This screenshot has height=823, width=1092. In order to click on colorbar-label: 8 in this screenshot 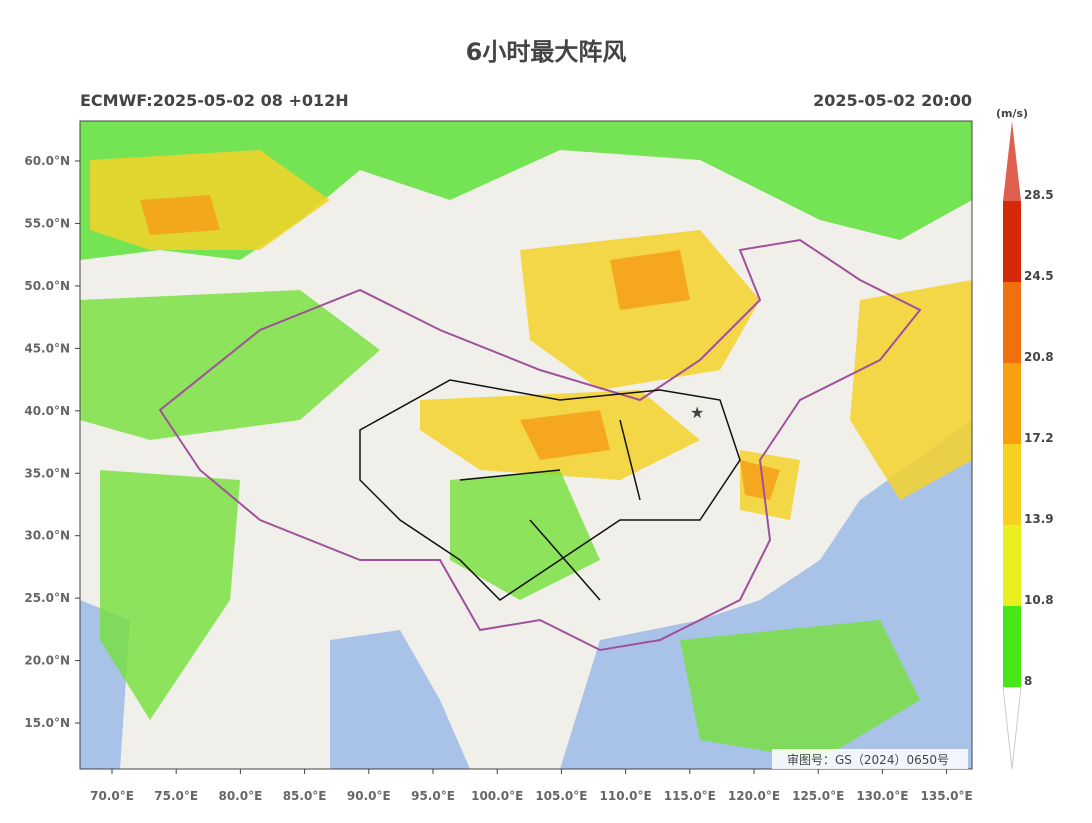, I will do `click(1028, 681)`.